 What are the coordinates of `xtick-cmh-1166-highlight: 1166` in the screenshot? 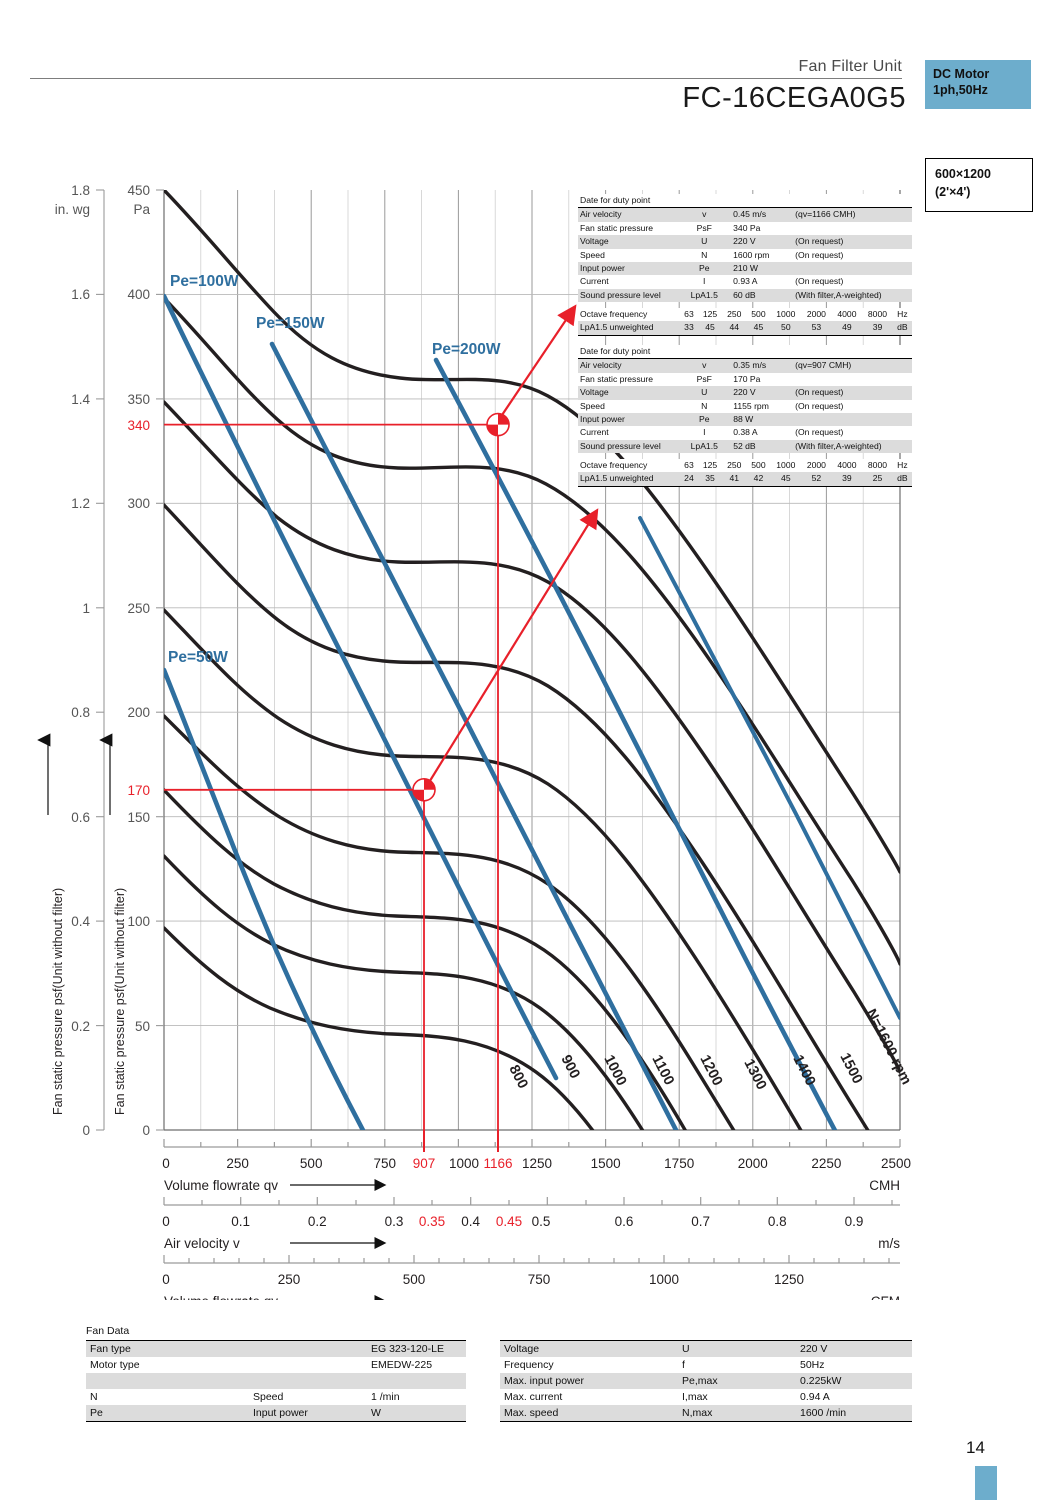 It's located at (497, 1163).